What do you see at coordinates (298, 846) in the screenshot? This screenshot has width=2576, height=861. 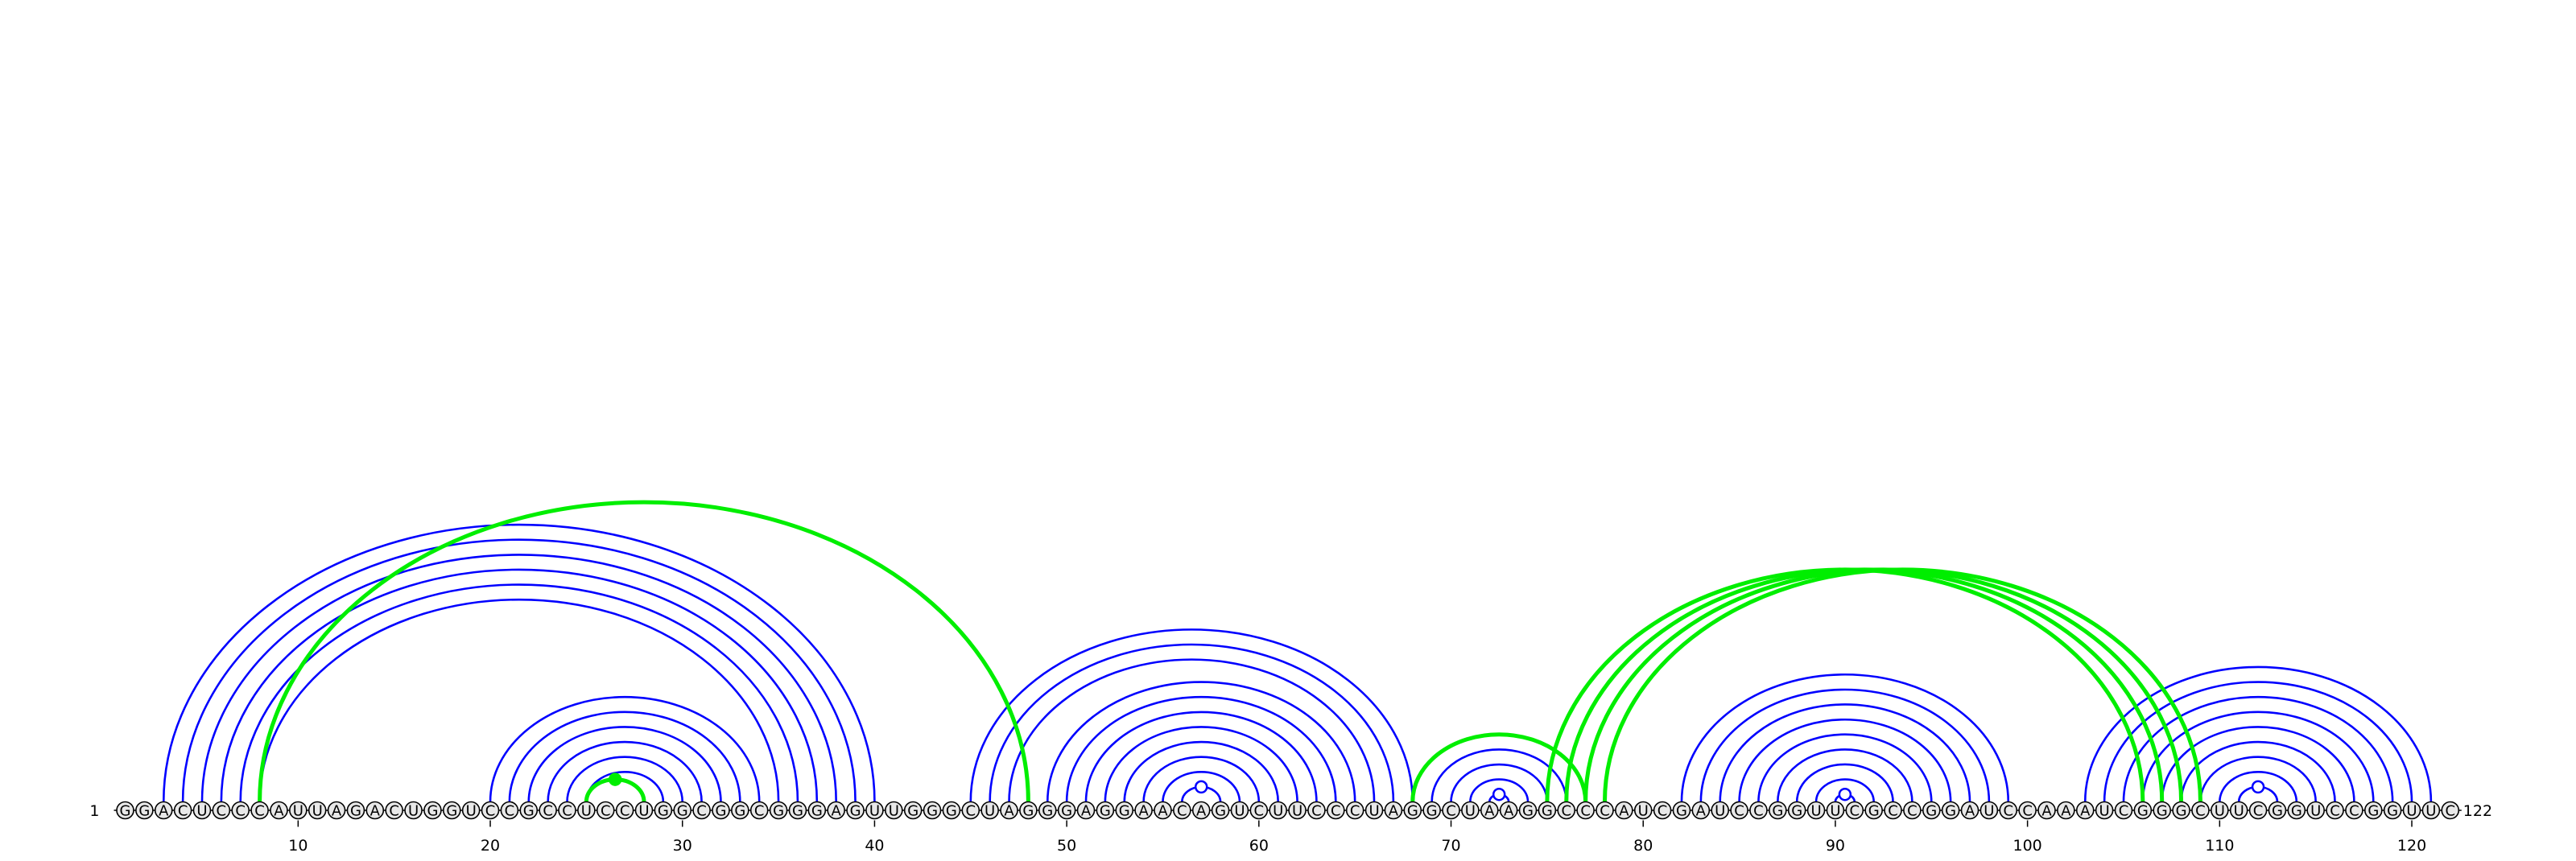 I see `tick-label: 10` at bounding box center [298, 846].